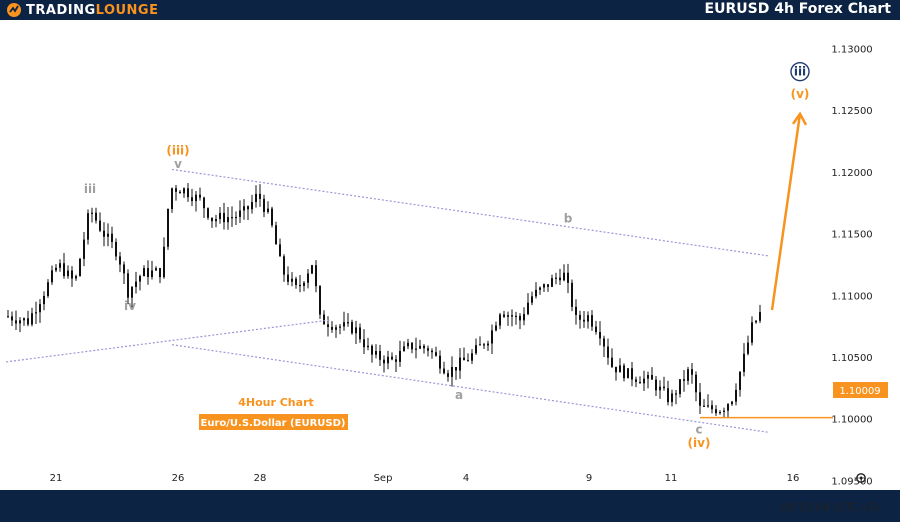 The width and height of the screenshot is (900, 522). What do you see at coordinates (568, 218) in the screenshot?
I see `wave-label-4: b` at bounding box center [568, 218].